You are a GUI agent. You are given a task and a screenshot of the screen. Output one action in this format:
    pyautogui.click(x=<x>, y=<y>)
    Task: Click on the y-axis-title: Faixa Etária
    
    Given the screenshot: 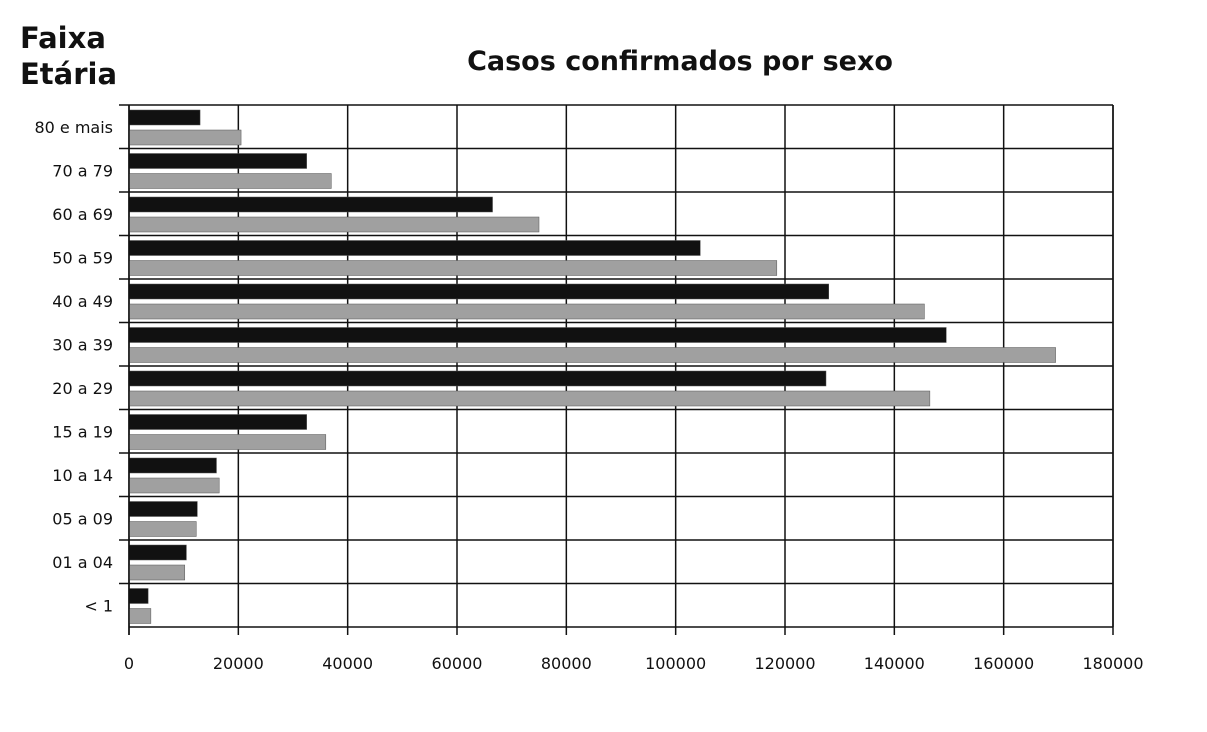 What is the action you would take?
    pyautogui.click(x=69, y=56)
    